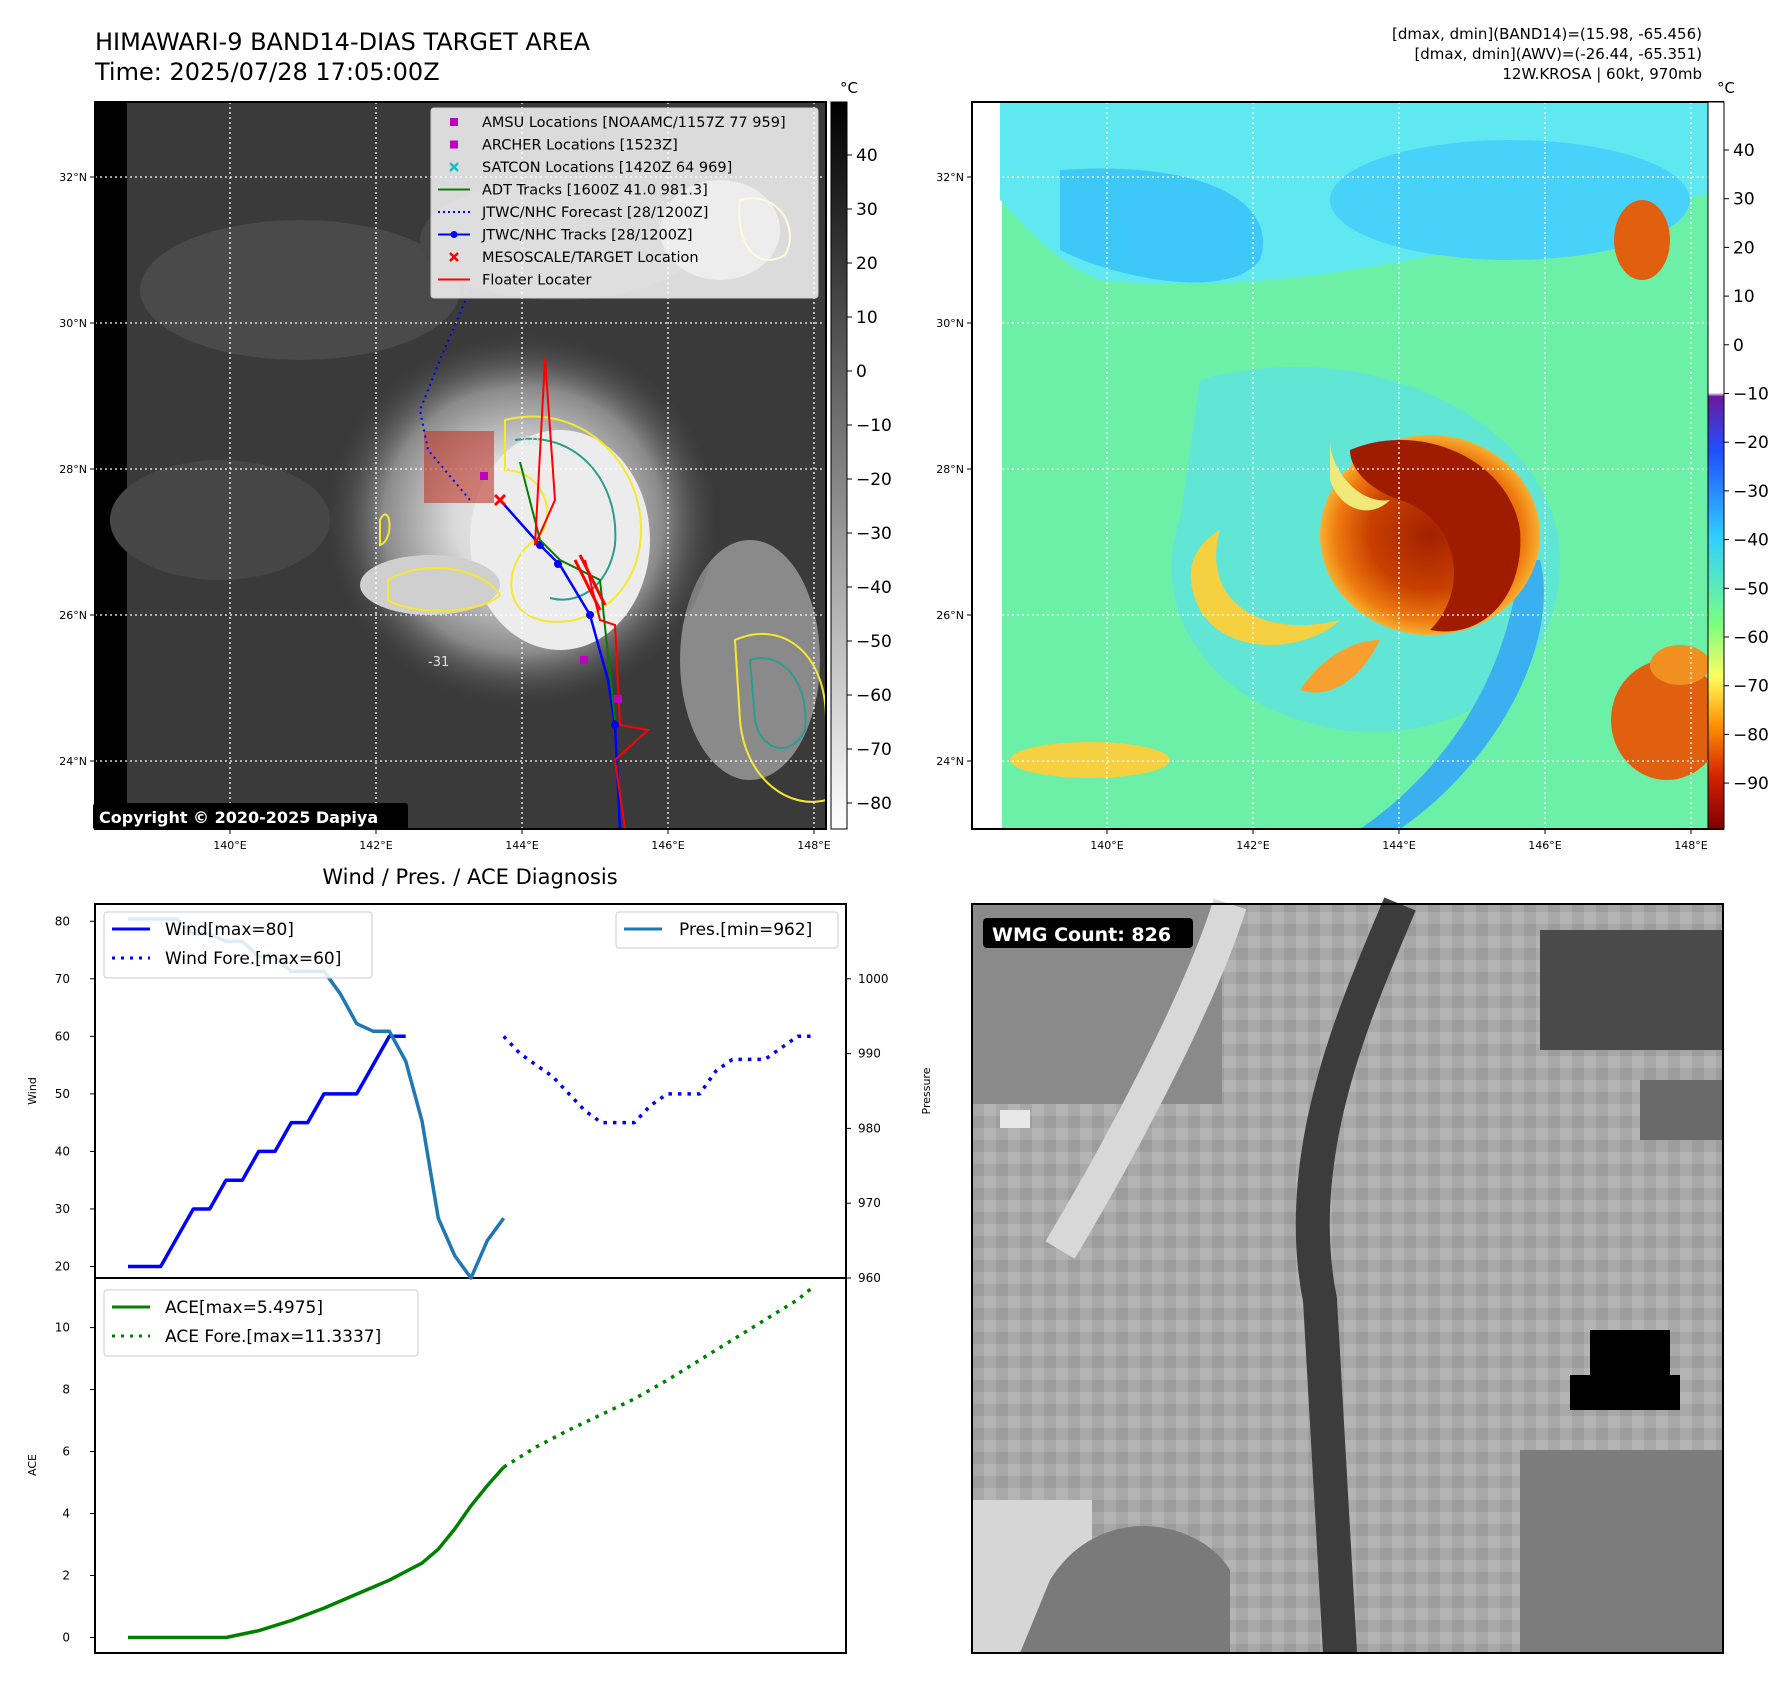 The width and height of the screenshot is (1788, 1694). Describe the element at coordinates (926, 1090) in the screenshot. I see `pressure-axis-label: Pressure` at that location.